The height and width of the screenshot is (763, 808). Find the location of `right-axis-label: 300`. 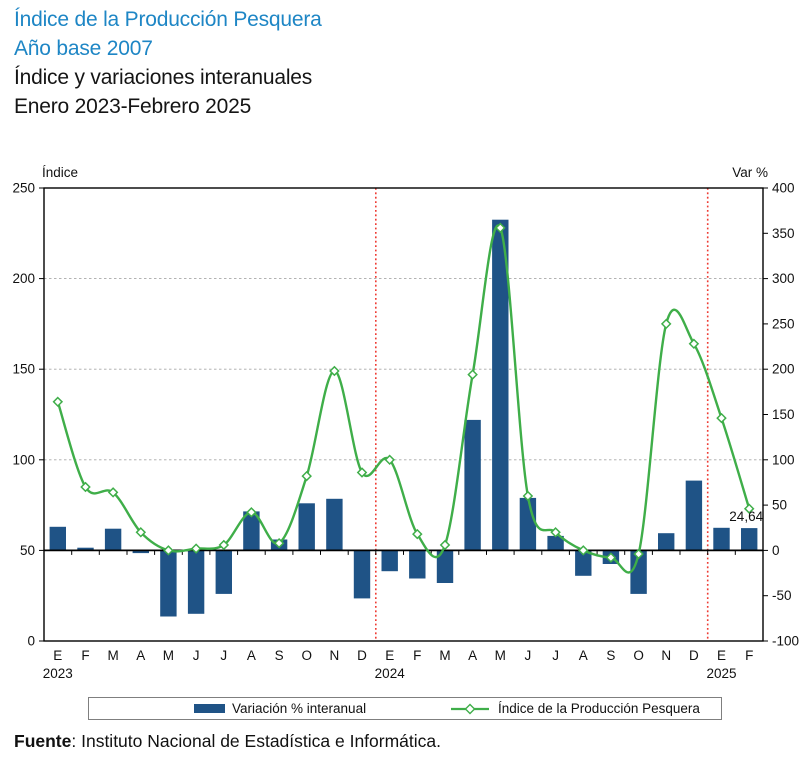

right-axis-label: 300 is located at coordinates (783, 278).